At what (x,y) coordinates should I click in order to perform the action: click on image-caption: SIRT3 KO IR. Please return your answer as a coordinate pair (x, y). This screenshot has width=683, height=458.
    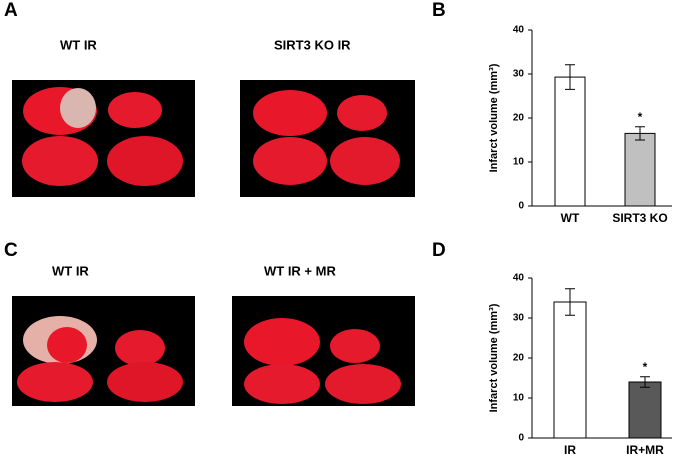
    Looking at the image, I should click on (312, 44).